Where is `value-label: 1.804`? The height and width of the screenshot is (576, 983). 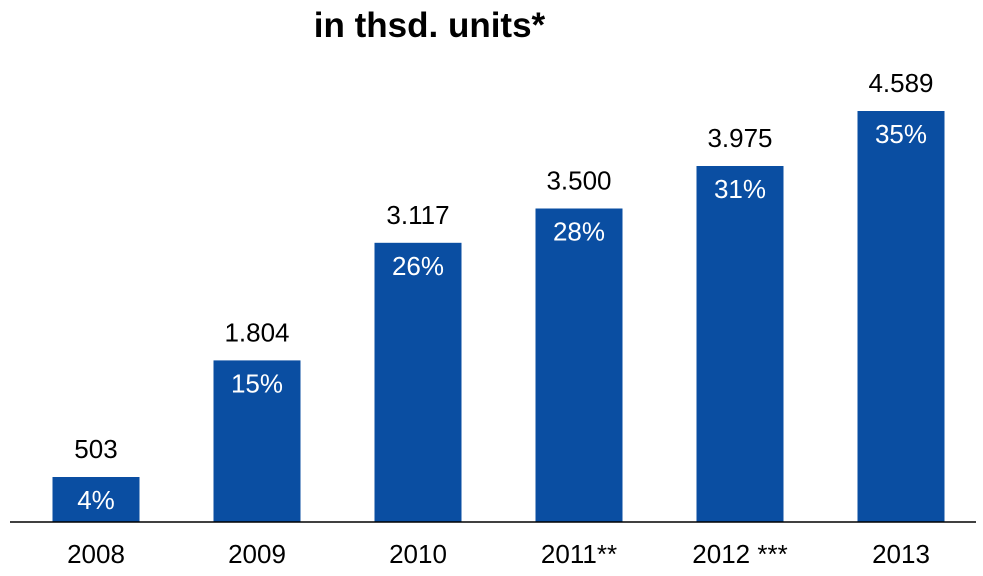
value-label: 1.804 is located at coordinates (256, 332).